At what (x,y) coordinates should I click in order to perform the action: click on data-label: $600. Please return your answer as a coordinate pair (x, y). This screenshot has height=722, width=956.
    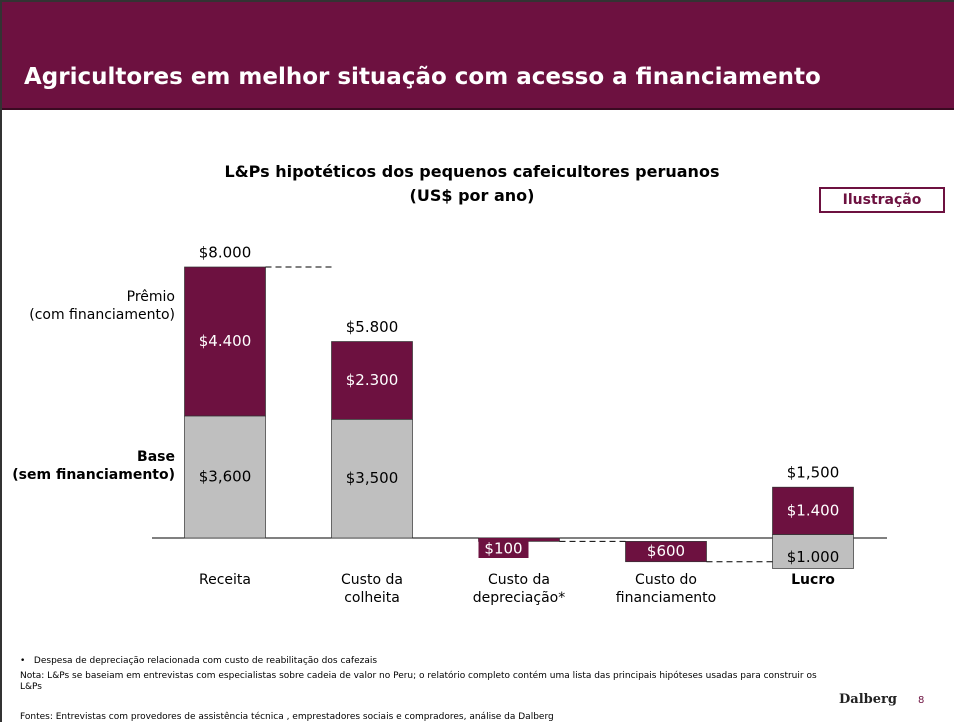
    Looking at the image, I should click on (666, 551).